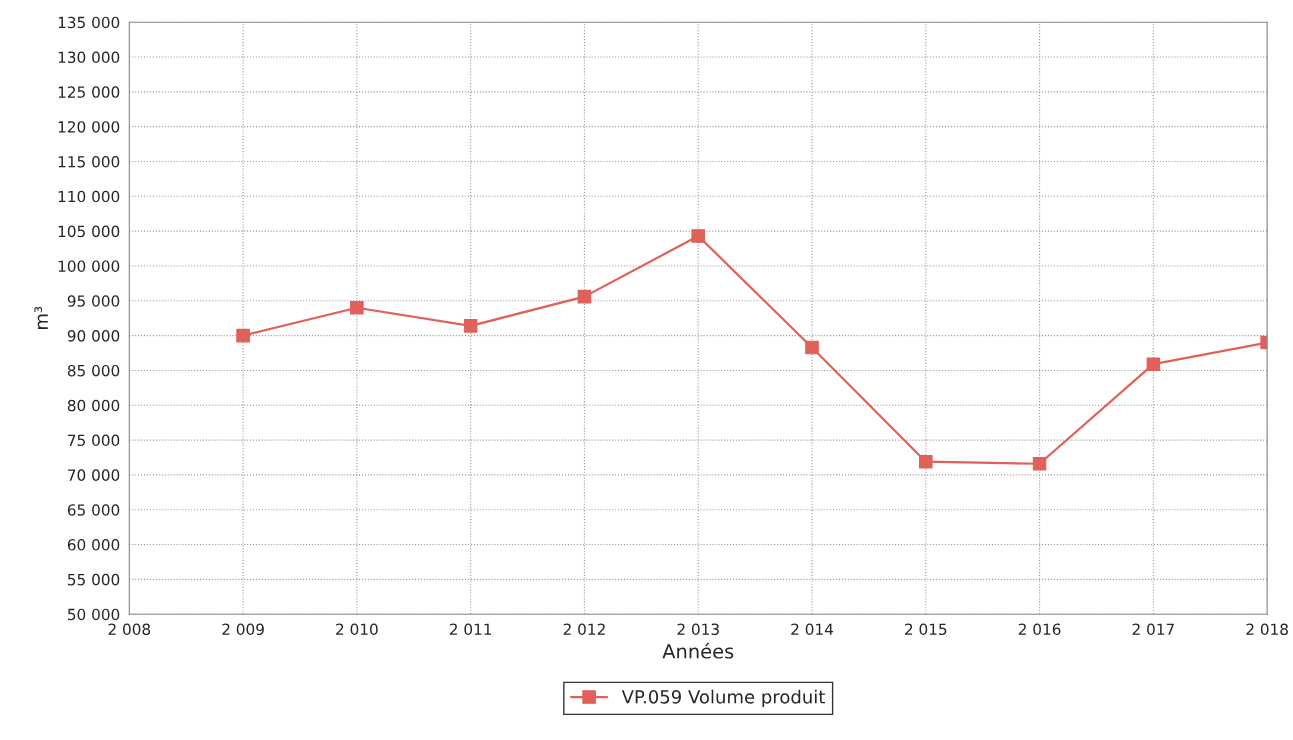 The image size is (1293, 740). What do you see at coordinates (89, 266) in the screenshot?
I see `y-tick-label: 100 000` at bounding box center [89, 266].